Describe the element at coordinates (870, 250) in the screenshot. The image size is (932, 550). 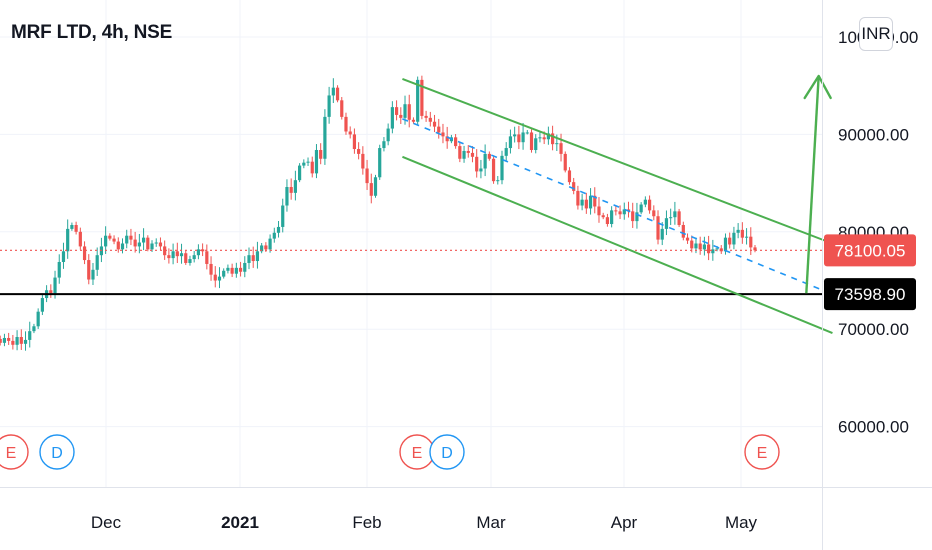
I see `current-price-label-text: 78100.05` at that location.